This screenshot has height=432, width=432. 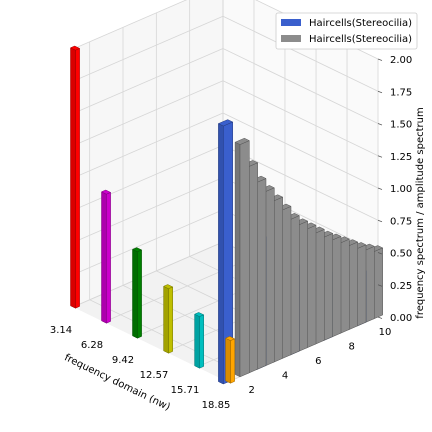 I want to click on y-tick-label: 2, so click(x=252, y=390).